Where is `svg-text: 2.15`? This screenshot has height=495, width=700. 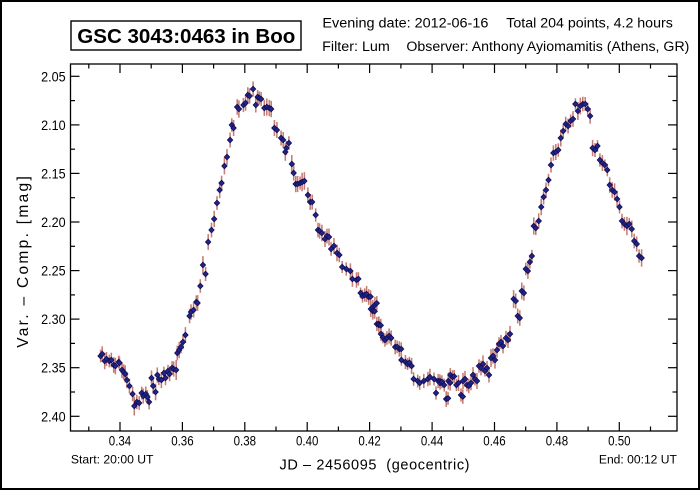
svg-text: 2.15 is located at coordinates (53, 173).